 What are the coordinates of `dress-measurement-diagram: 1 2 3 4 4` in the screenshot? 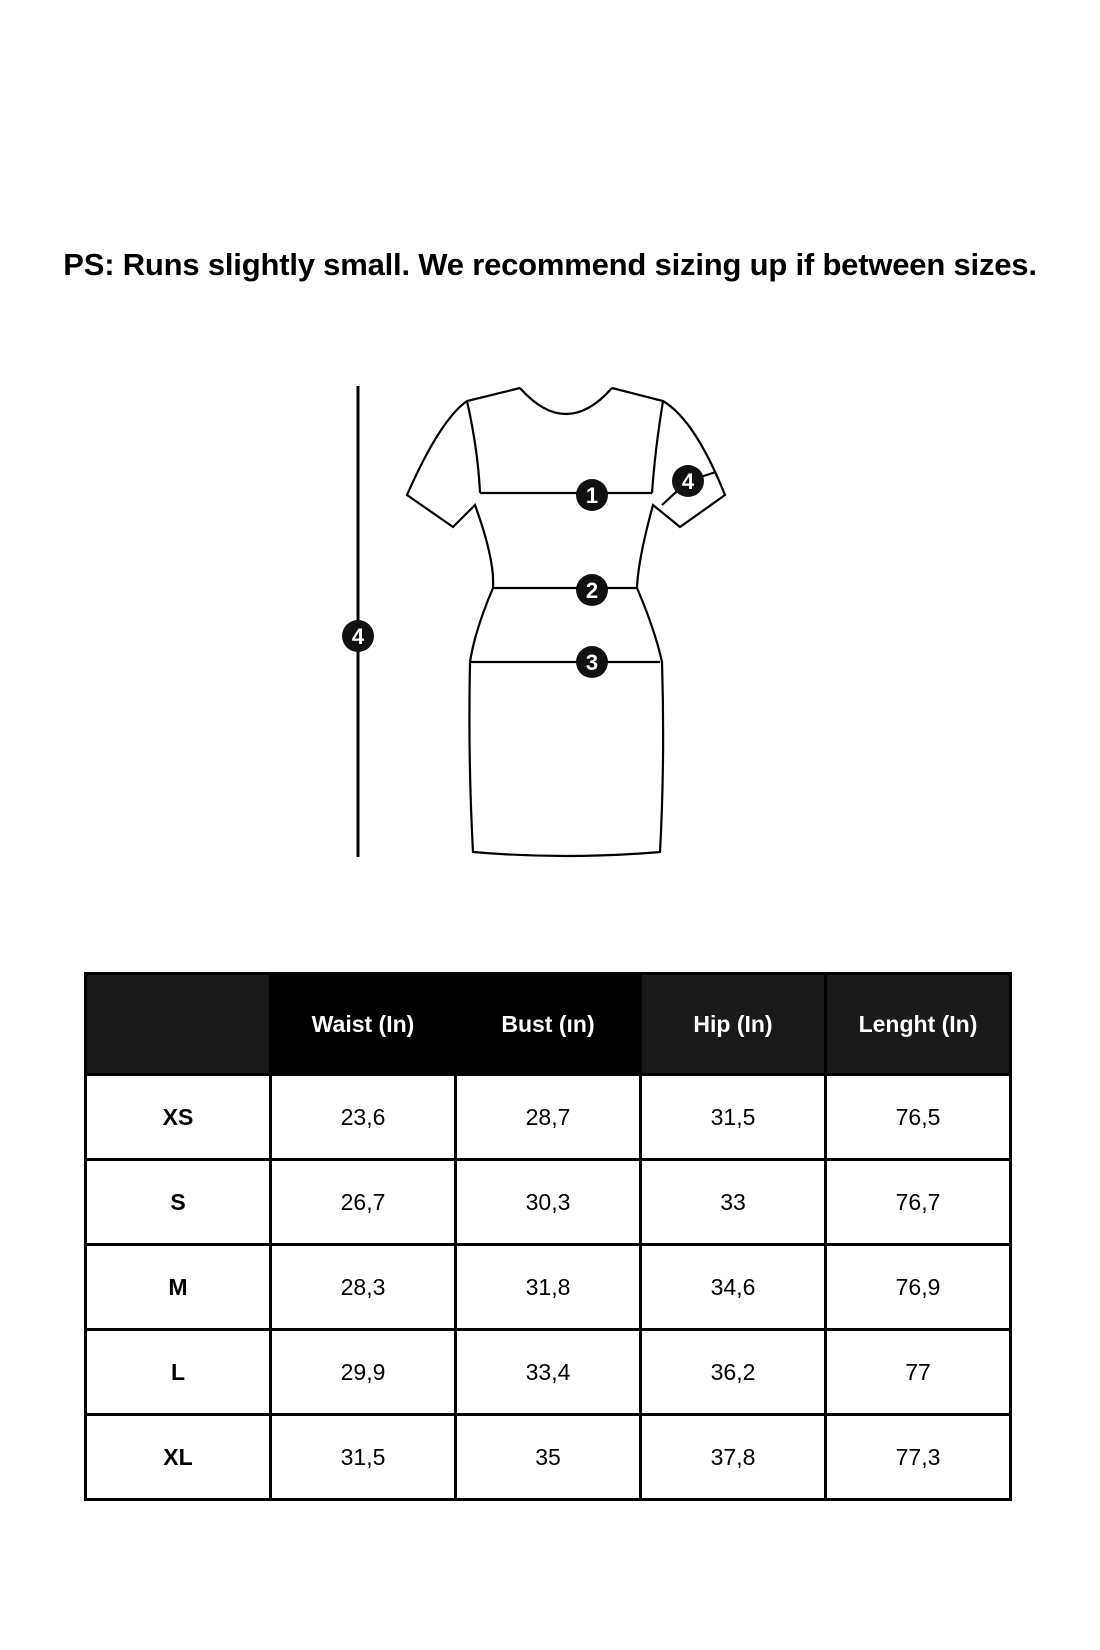 It's located at (534, 622).